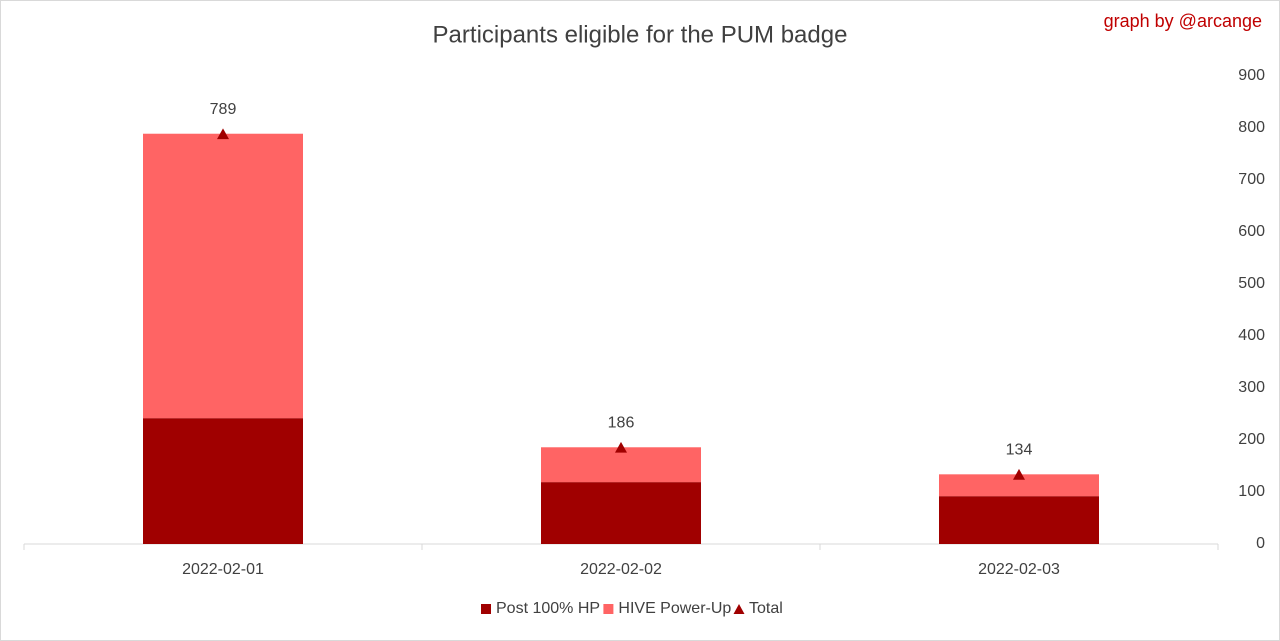  What do you see at coordinates (621, 569) in the screenshot?
I see `x-tick-label: 2022-02-02` at bounding box center [621, 569].